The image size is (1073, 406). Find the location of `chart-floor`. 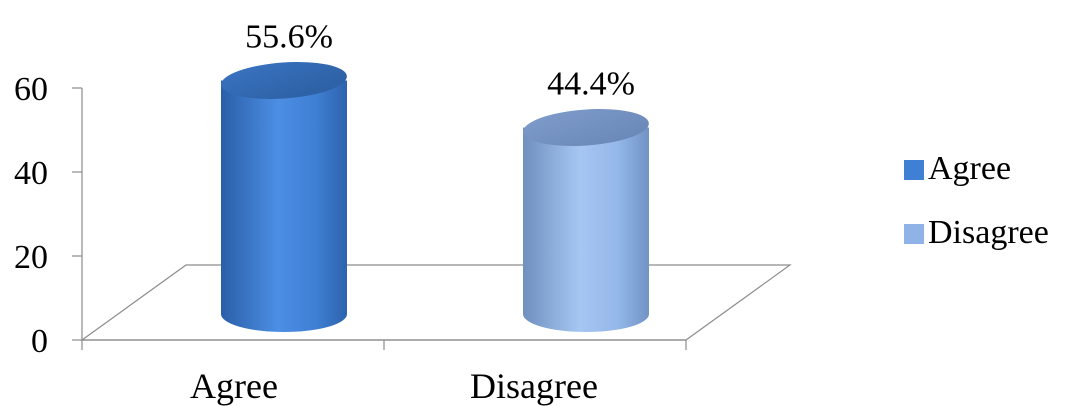

chart-floor is located at coordinates (436, 302).